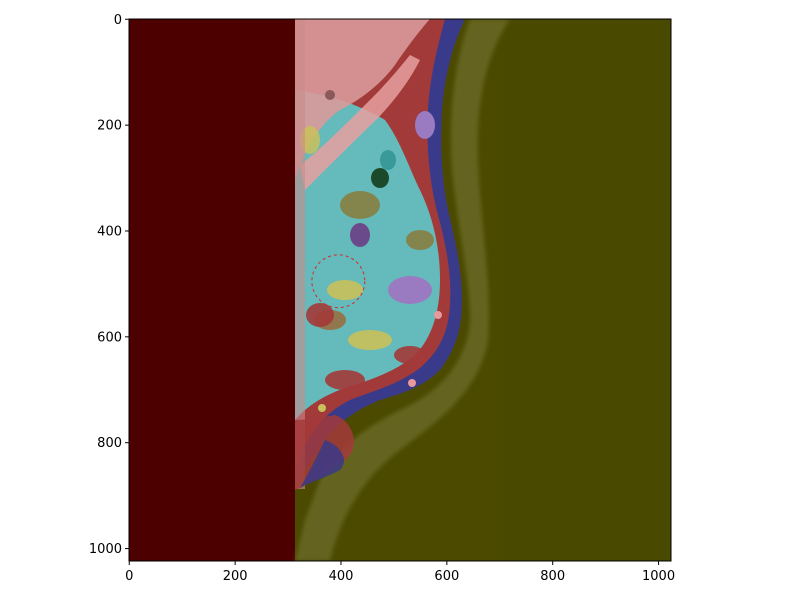  Describe the element at coordinates (552, 576) in the screenshot. I see `x-tick-label: 800` at that location.